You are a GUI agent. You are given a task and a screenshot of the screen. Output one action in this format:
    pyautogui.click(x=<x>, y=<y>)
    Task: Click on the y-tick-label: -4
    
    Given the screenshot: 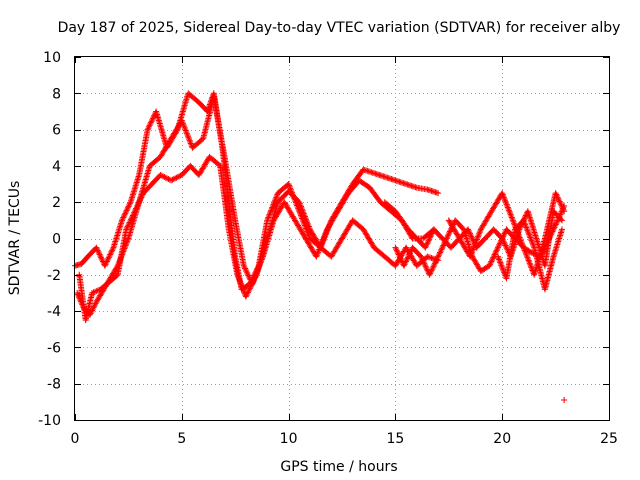 What is the action you would take?
    pyautogui.click(x=54, y=312)
    